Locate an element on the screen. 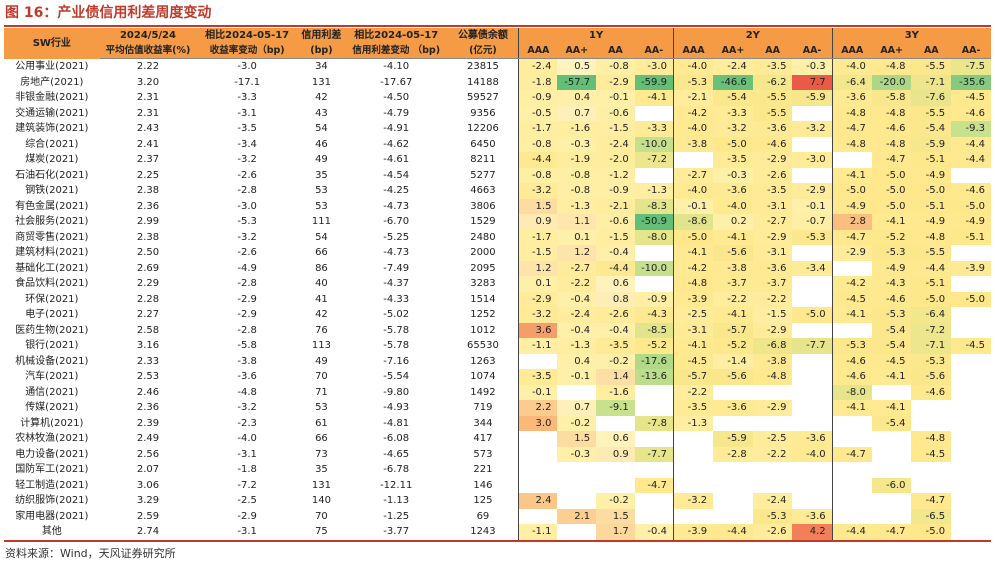  spread-change: -4.73 is located at coordinates (396, 252).